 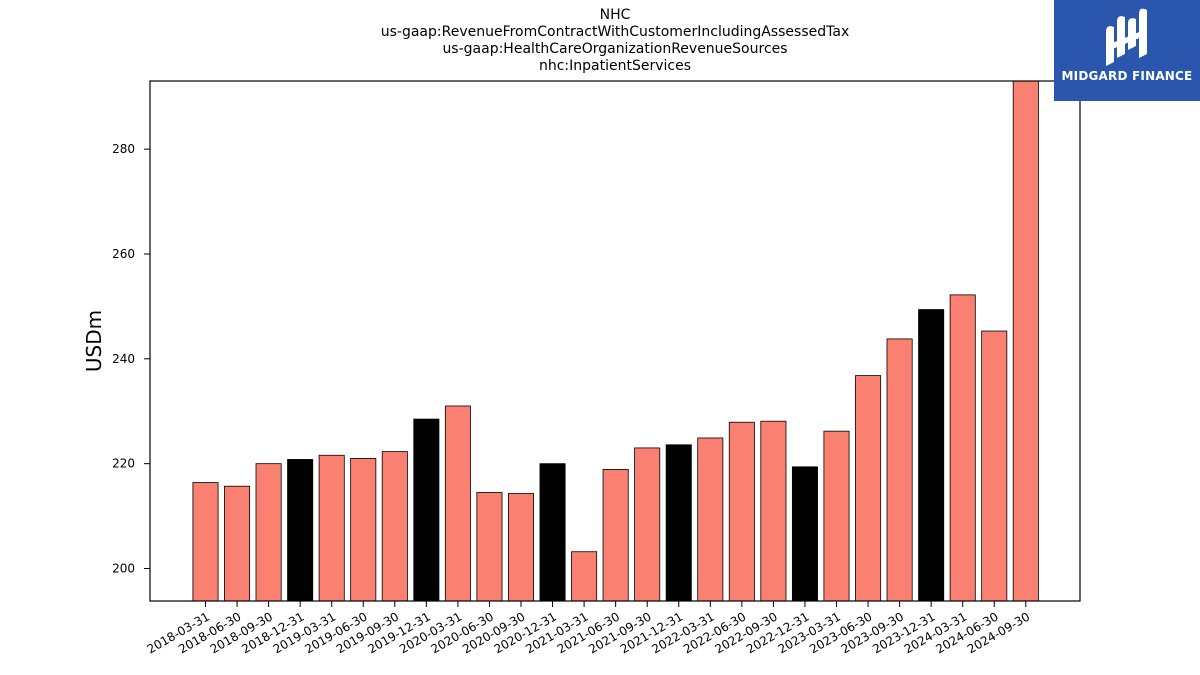 I want to click on y-tick-label: 260, so click(x=123, y=254).